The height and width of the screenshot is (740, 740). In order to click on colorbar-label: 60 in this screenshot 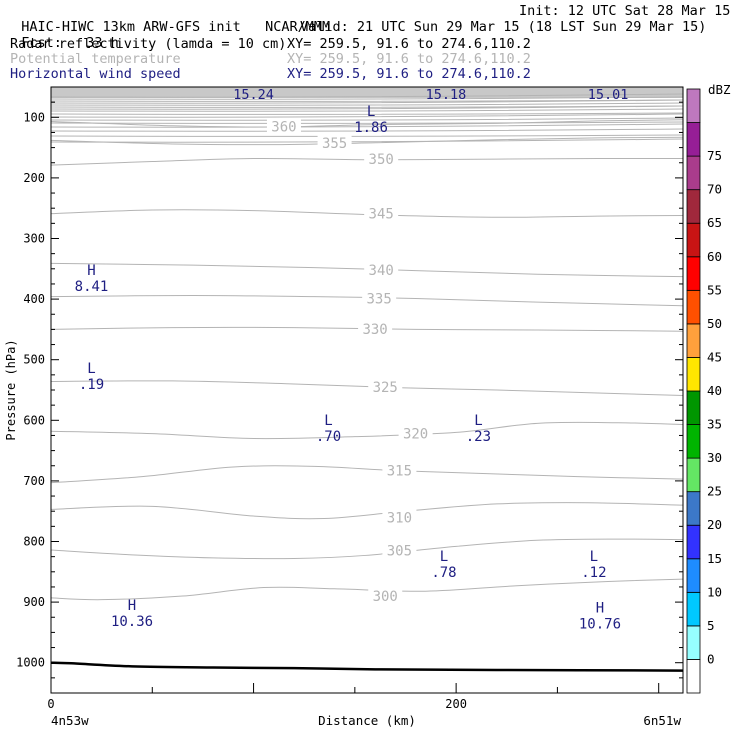, I will do `click(714, 256)`.